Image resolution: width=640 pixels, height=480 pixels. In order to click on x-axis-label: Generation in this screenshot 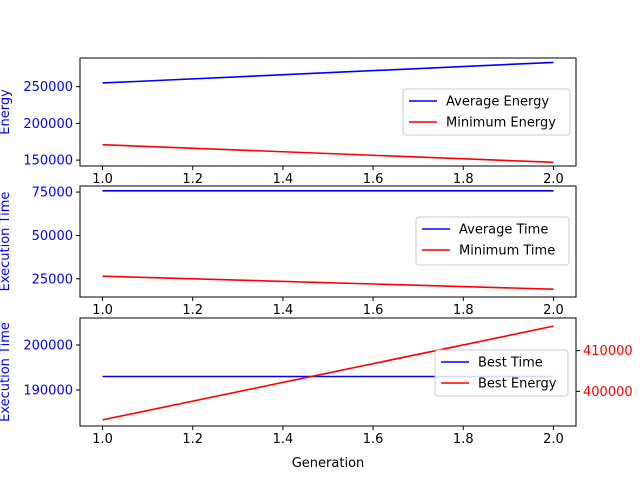, I will do `click(328, 463)`.